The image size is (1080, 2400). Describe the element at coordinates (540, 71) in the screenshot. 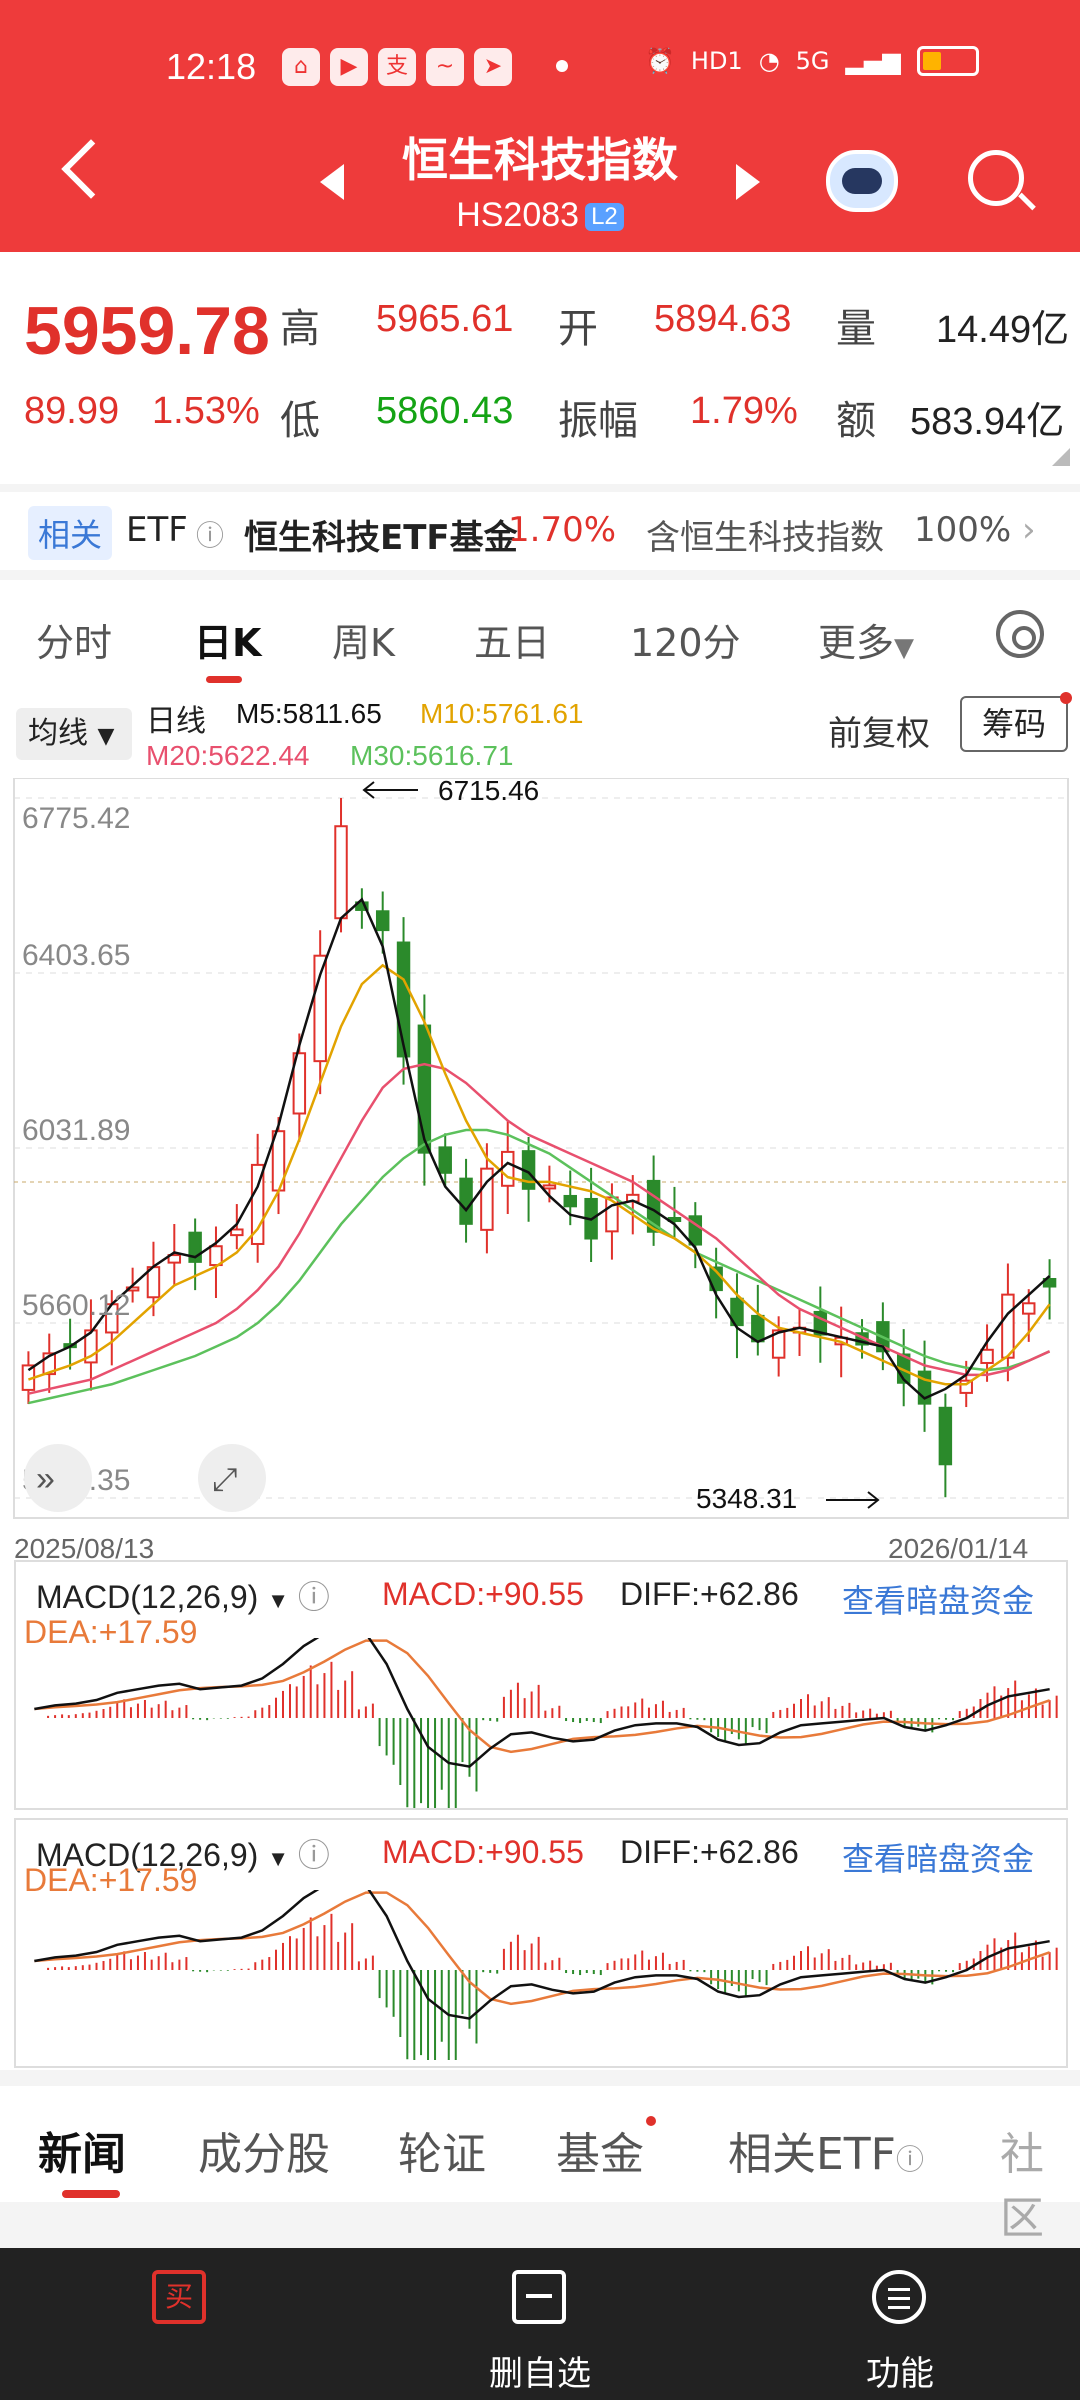

I see `status-bar: 12:18 ⌂ ▶ 支 ~ ➤ ⏰ HD1 ◔ 5G ▂▄▆` at that location.